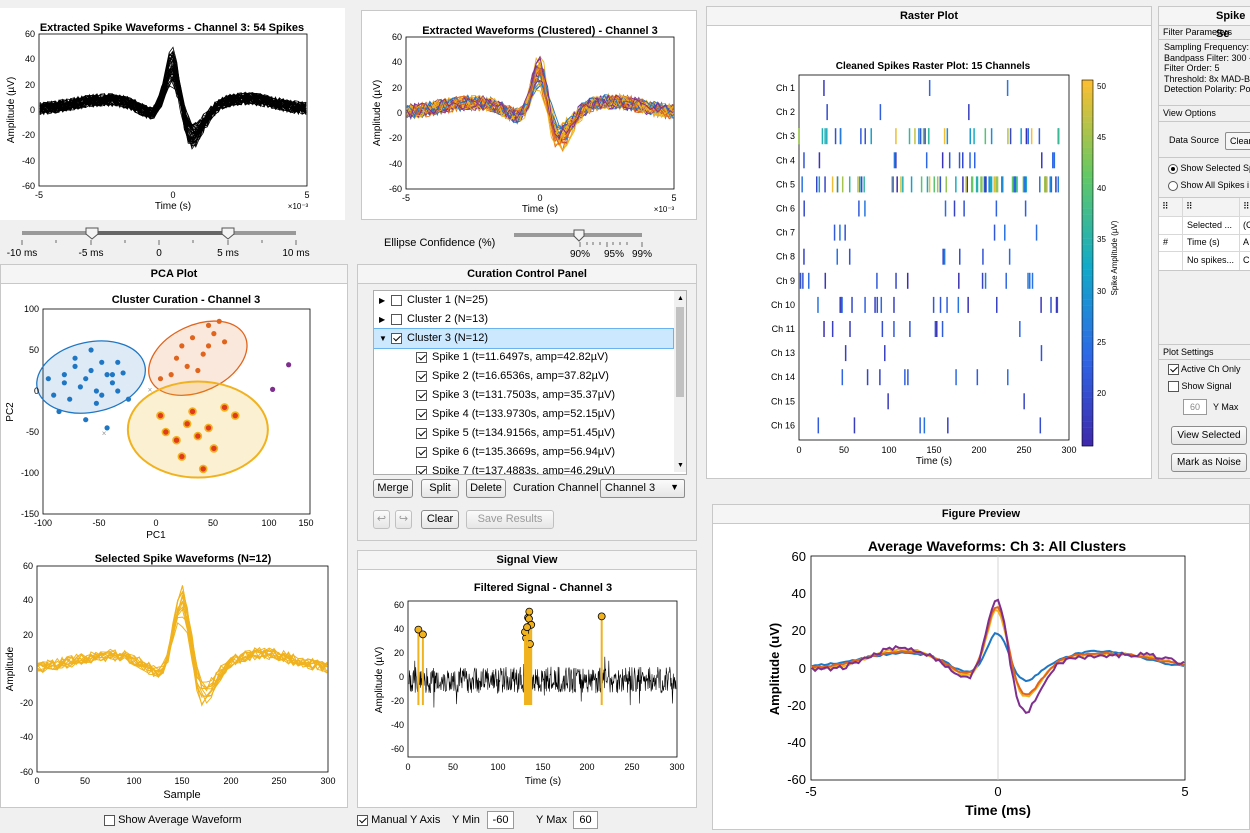 The height and width of the screenshot is (833, 1250). What do you see at coordinates (680, 352) in the screenshot?
I see `scroll-thumb` at bounding box center [680, 352].